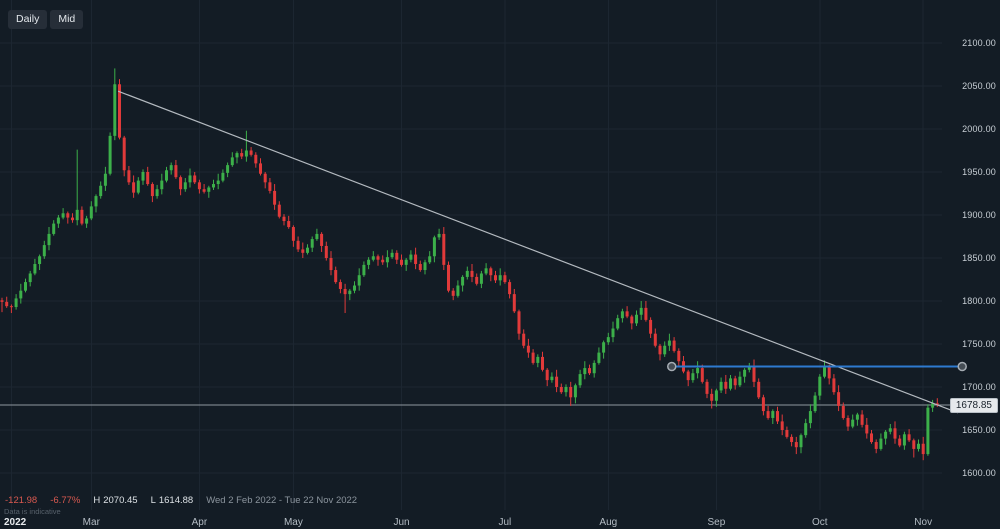  I want to click on drawing-handle, so click(672, 366).